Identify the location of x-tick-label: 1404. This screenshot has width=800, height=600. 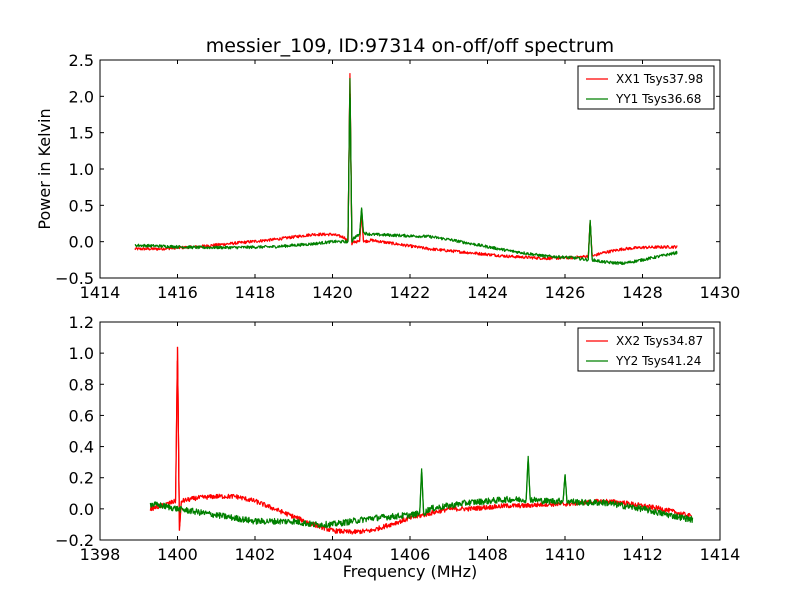
(332, 554).